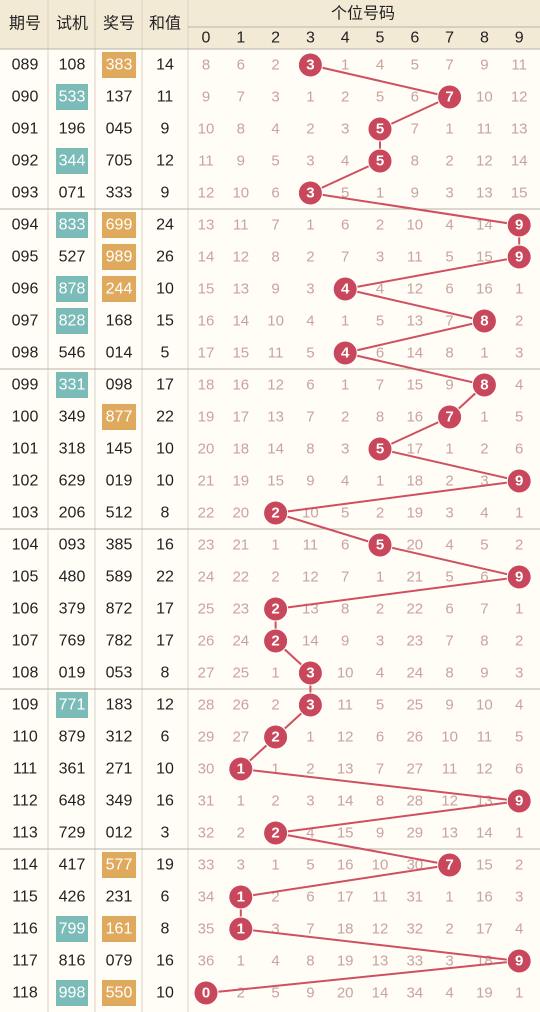 The height and width of the screenshot is (1012, 540). What do you see at coordinates (414, 993) in the screenshot?
I see `omission-cell: 34` at bounding box center [414, 993].